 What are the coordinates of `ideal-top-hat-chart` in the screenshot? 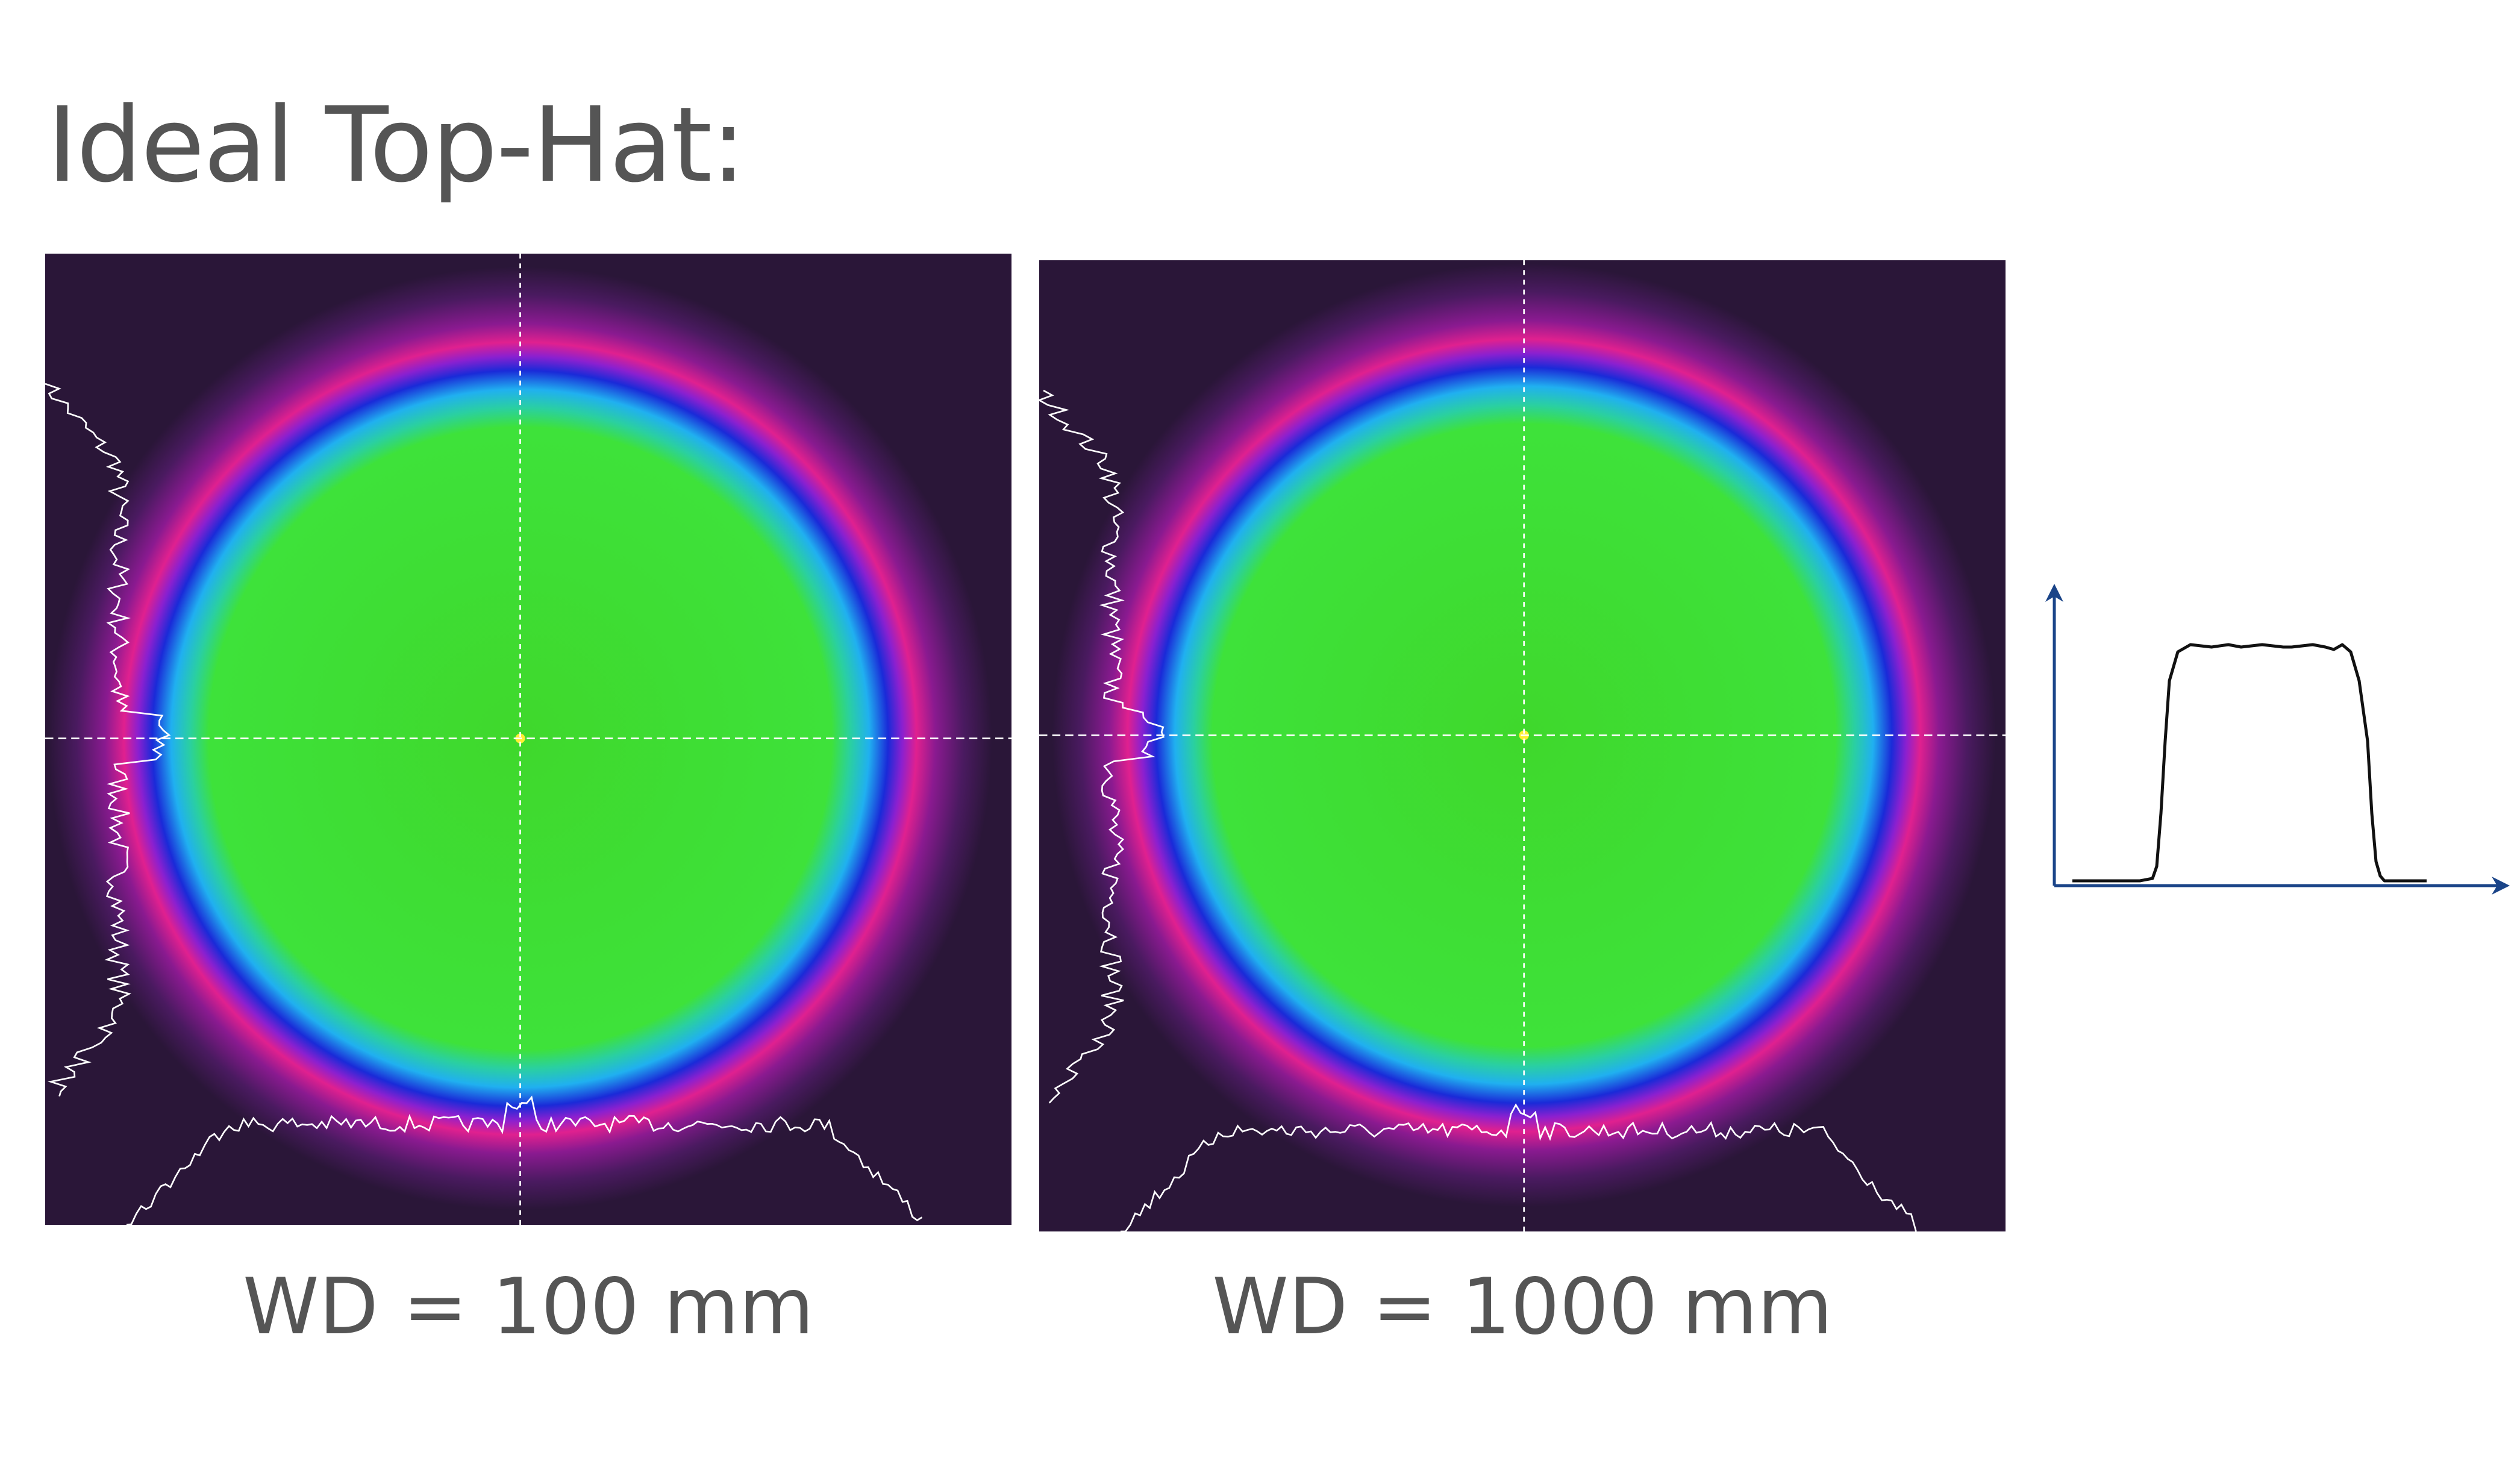 It's located at (2277, 739).